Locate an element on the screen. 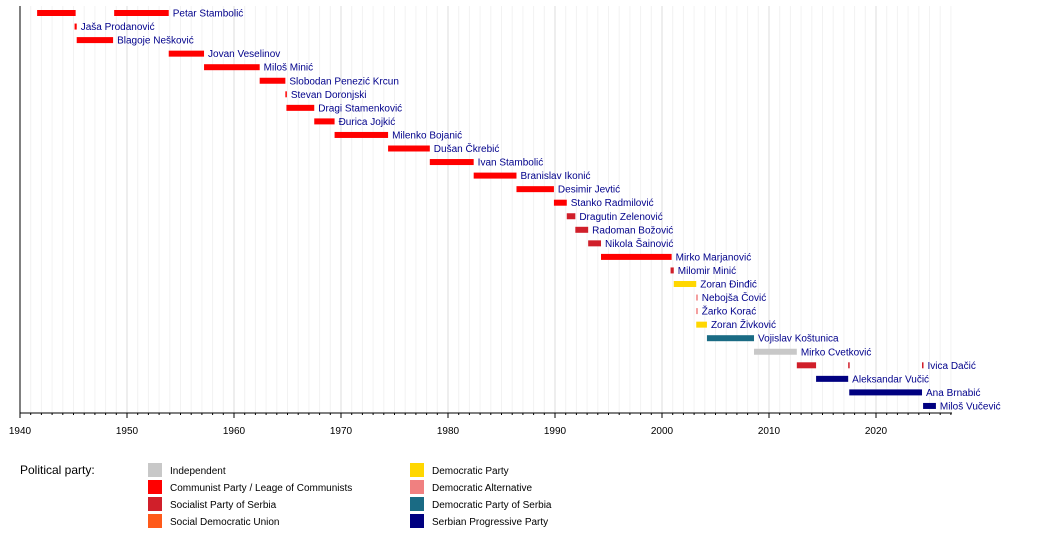 The height and width of the screenshot is (536, 1050). bar-label: Stanko Radmilović is located at coordinates (612, 203).